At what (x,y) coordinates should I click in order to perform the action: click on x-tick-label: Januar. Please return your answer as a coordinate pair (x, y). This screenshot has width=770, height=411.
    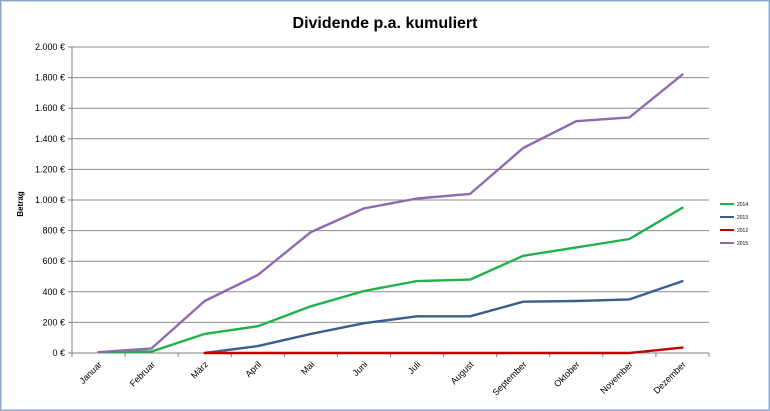
    Looking at the image, I should click on (90, 372).